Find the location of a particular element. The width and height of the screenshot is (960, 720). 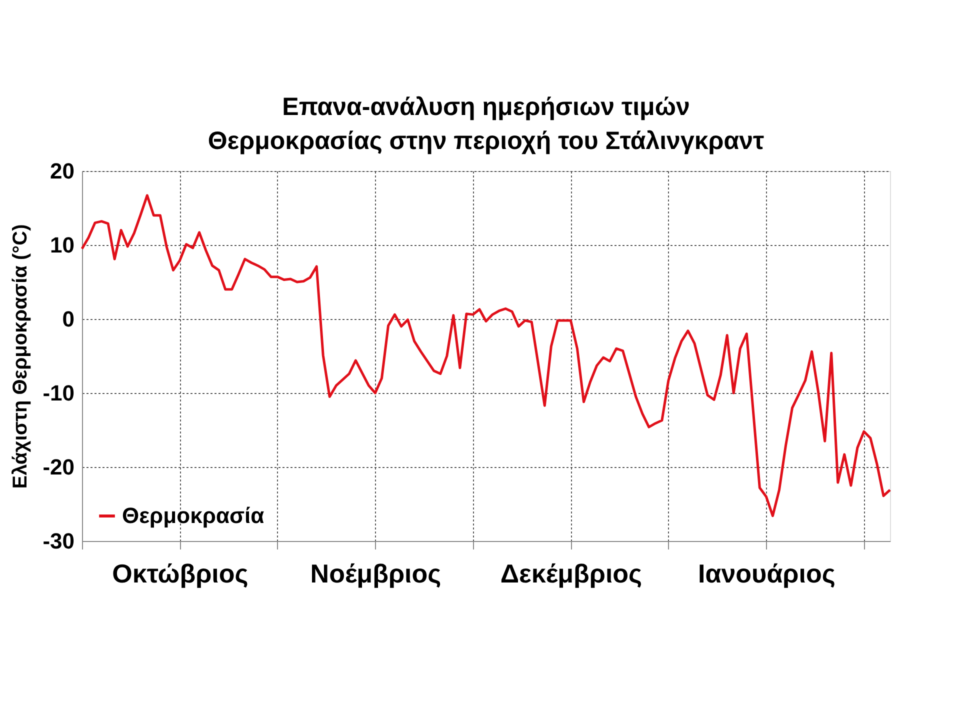

y-tick-label: -10 is located at coordinates (58, 393).